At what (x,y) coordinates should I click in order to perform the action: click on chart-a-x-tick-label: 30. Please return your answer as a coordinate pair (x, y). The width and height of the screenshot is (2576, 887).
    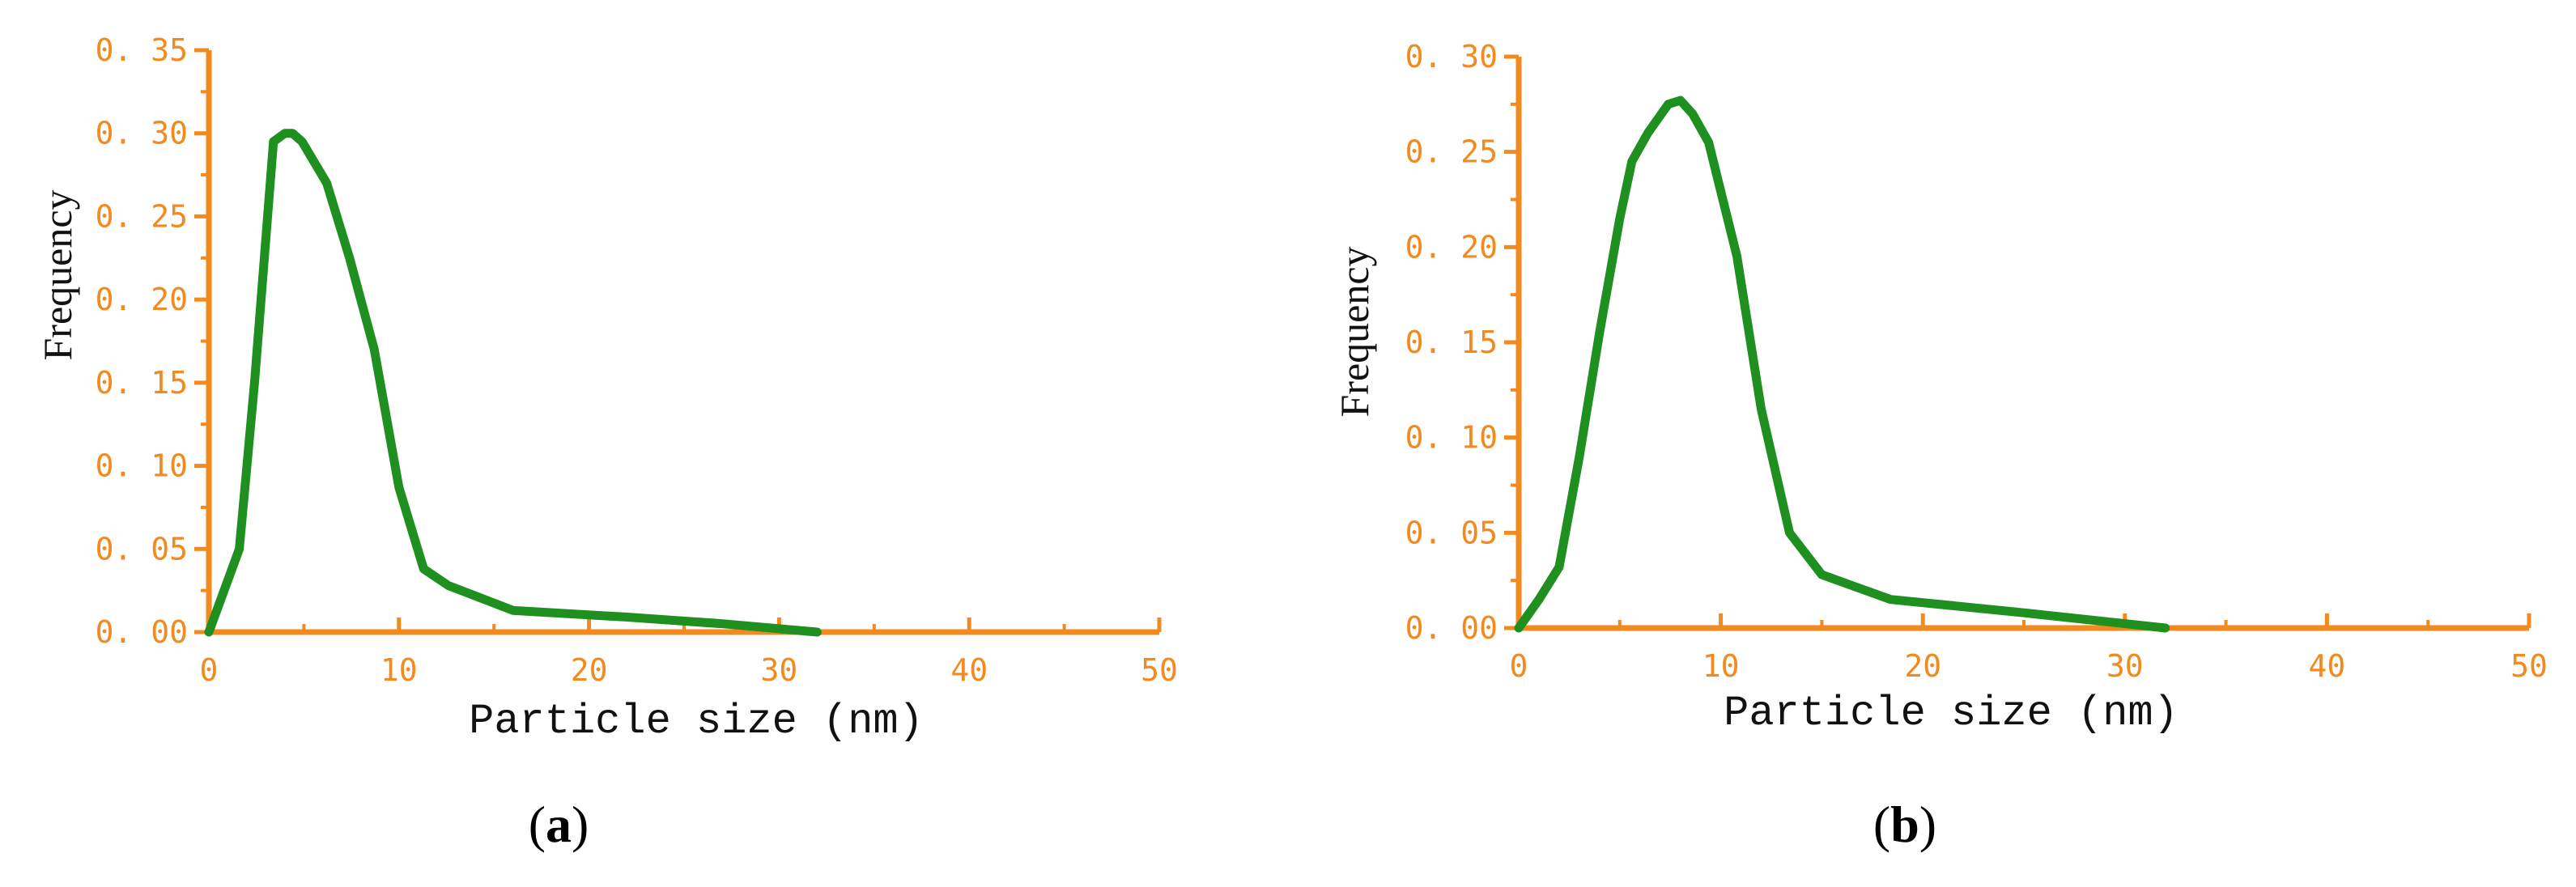
    Looking at the image, I should click on (779, 670).